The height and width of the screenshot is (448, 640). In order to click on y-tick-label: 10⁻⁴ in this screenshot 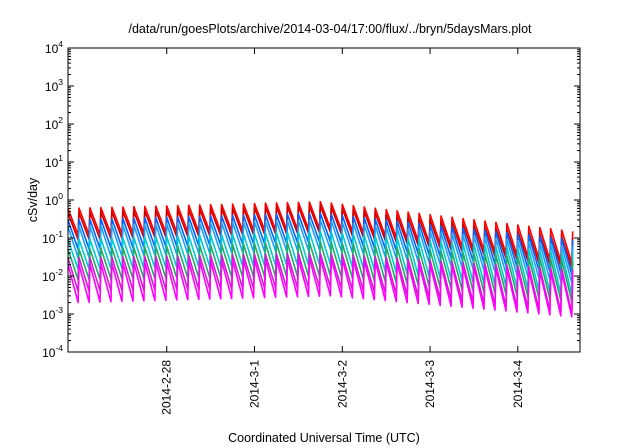, I will do `click(52, 351)`.